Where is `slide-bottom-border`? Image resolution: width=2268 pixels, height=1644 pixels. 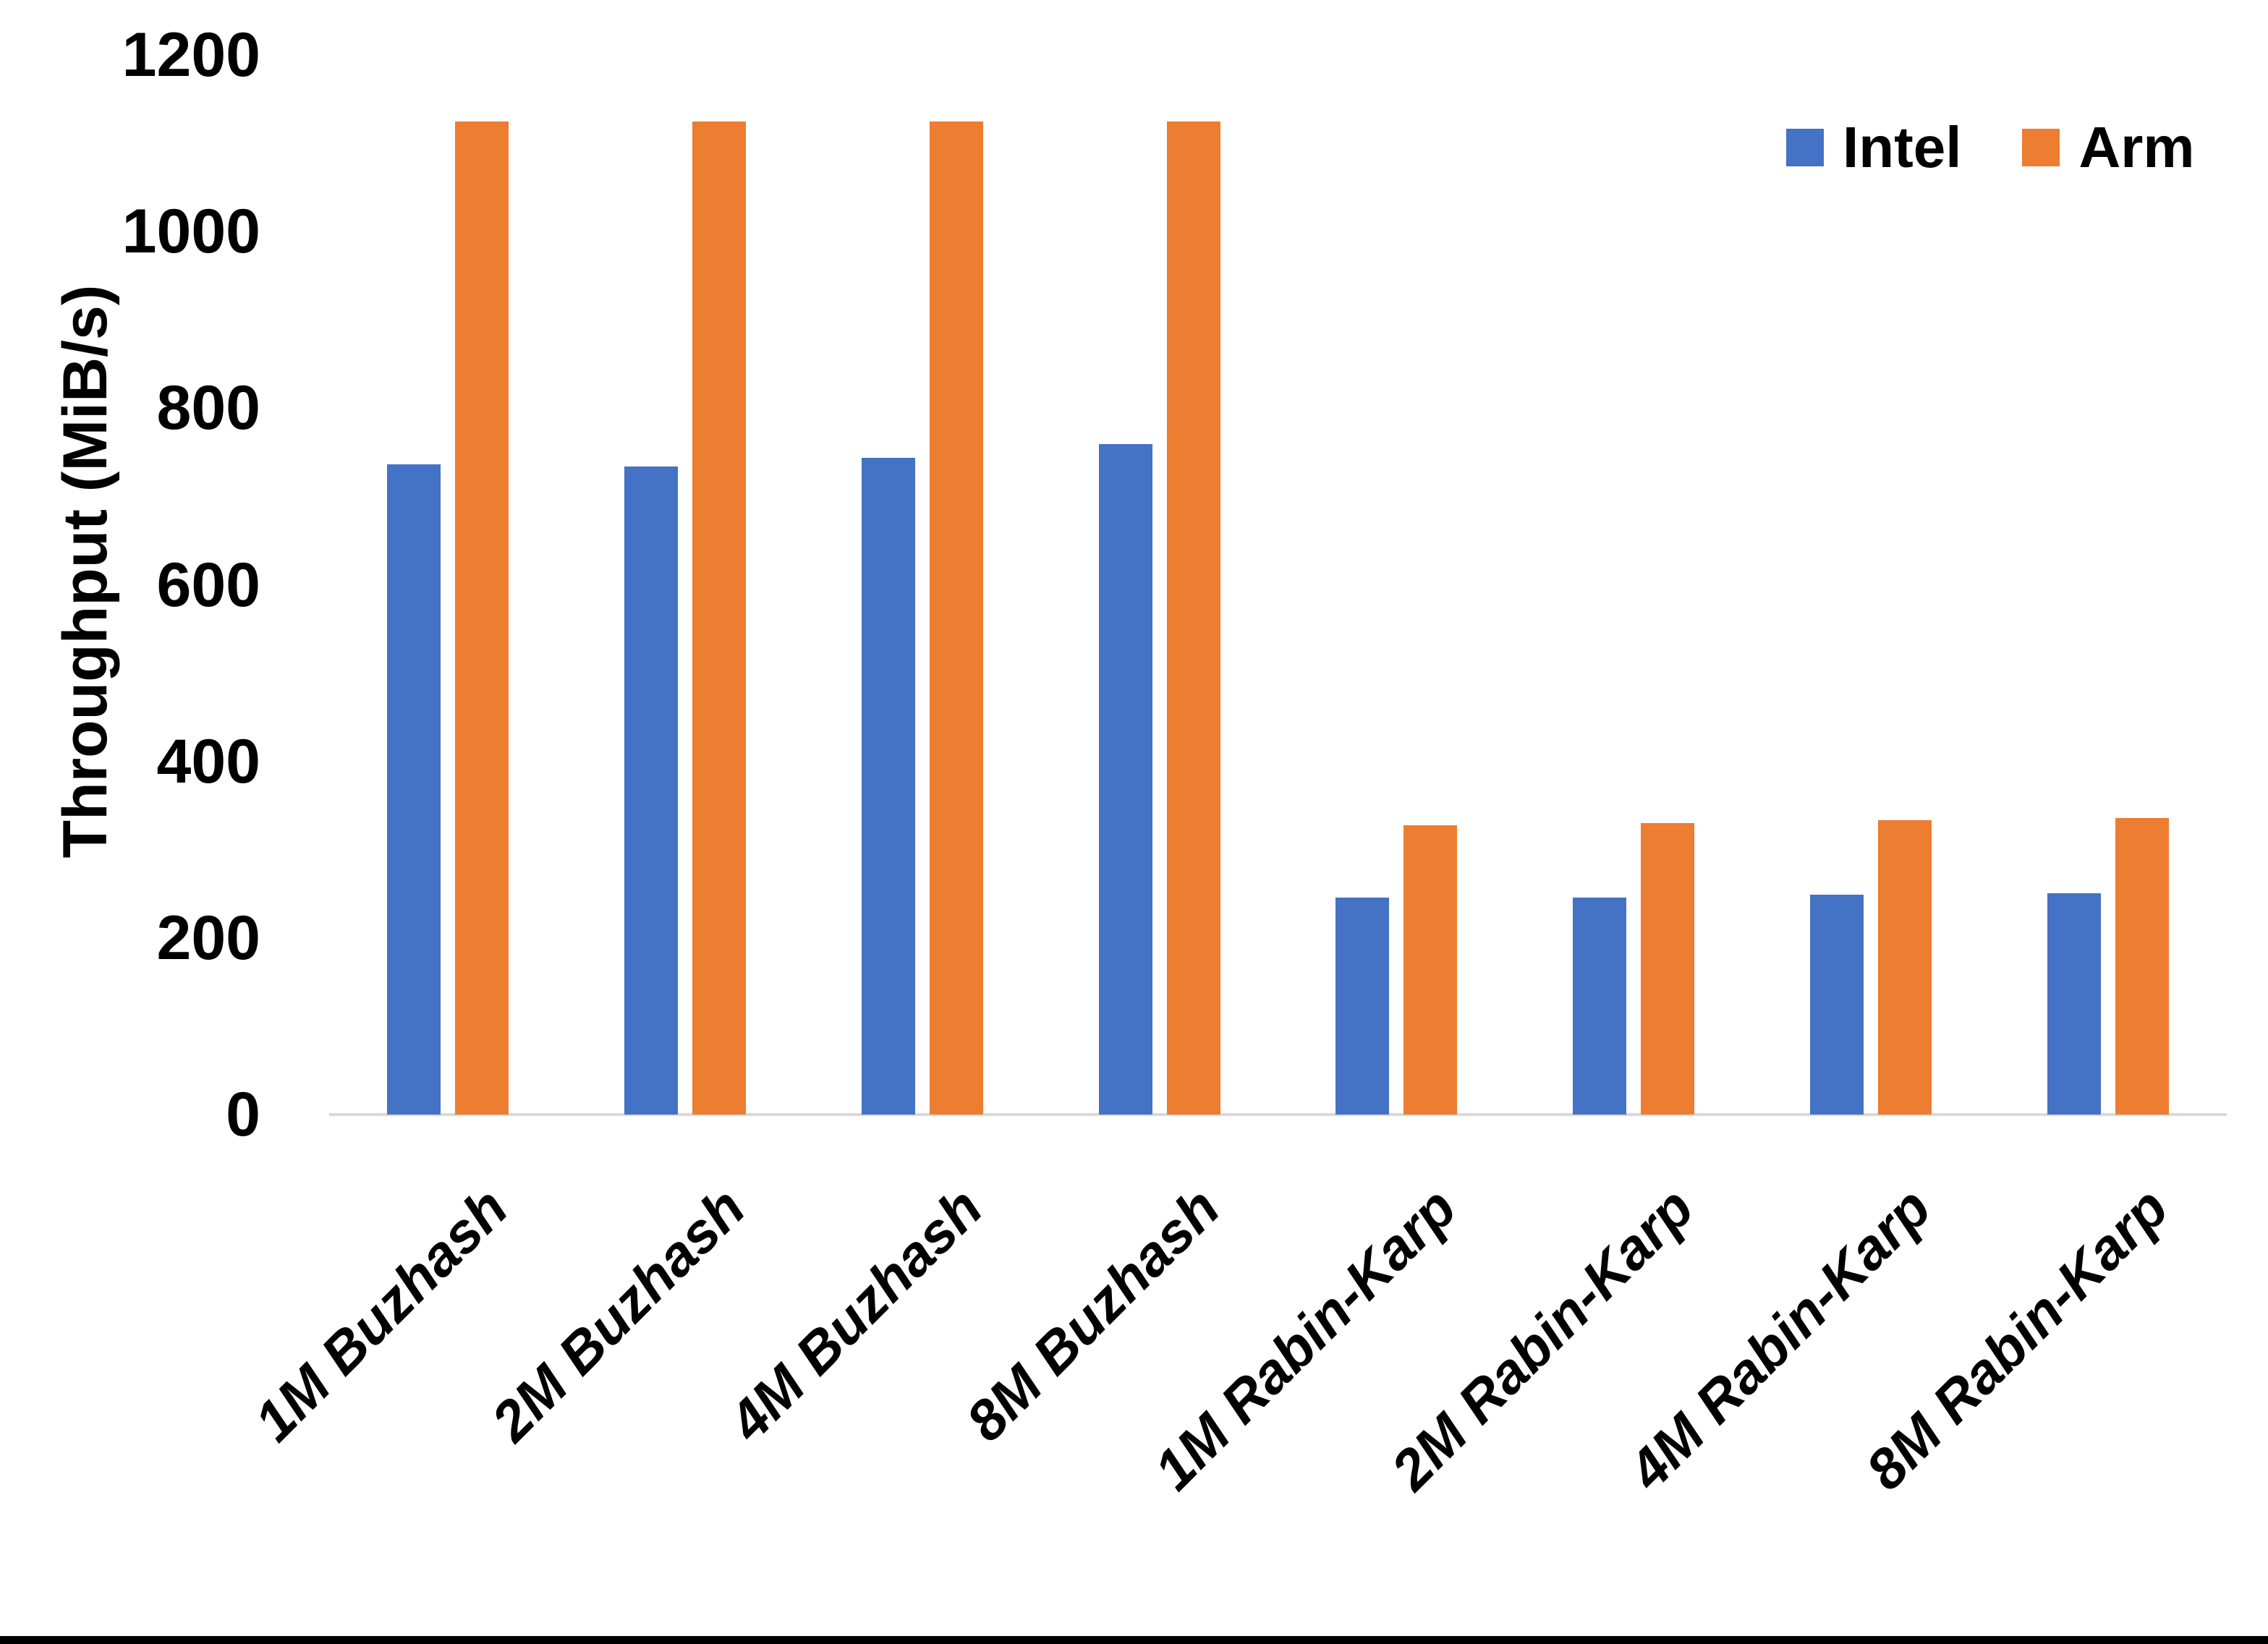
slide-bottom-border is located at coordinates (1134, 1640).